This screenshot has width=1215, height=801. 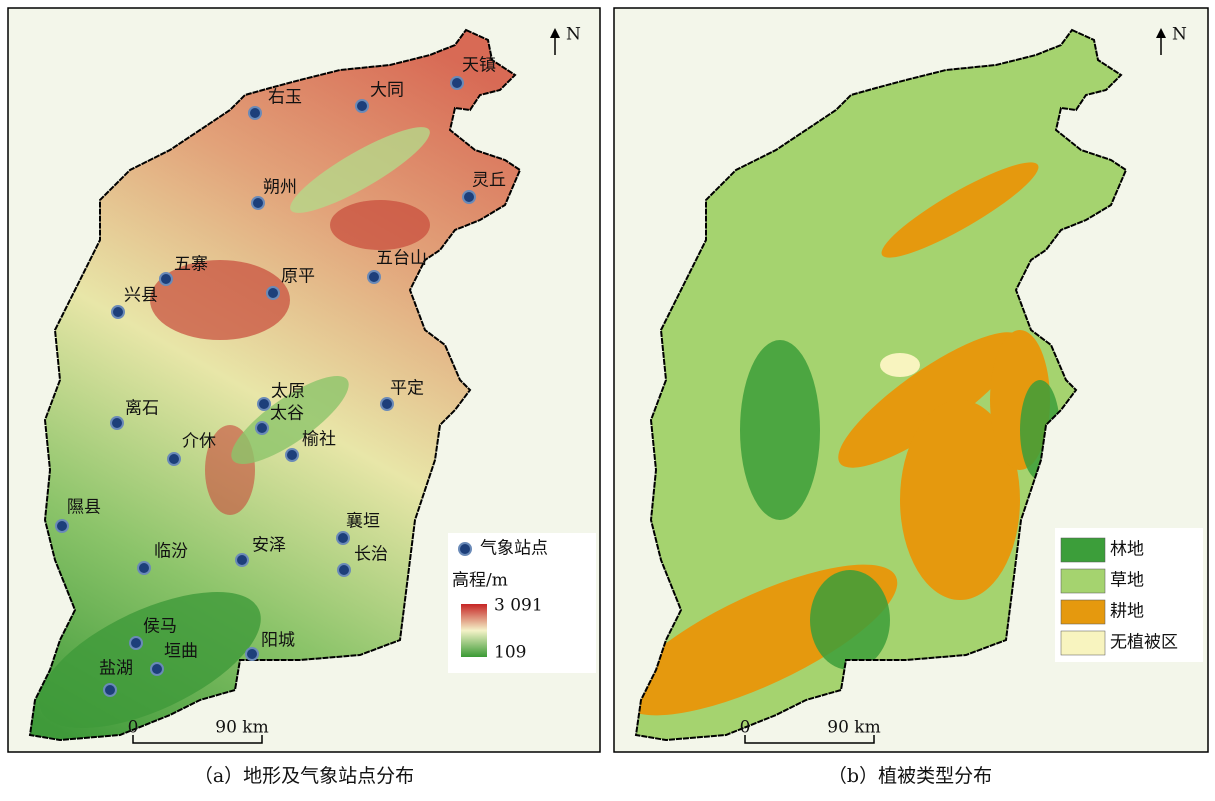 I want to click on colorbar, so click(x=474, y=630).